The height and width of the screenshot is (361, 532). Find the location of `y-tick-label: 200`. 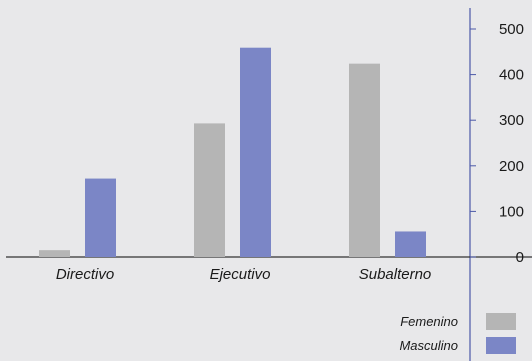

y-tick-label: 200 is located at coordinates (511, 166).